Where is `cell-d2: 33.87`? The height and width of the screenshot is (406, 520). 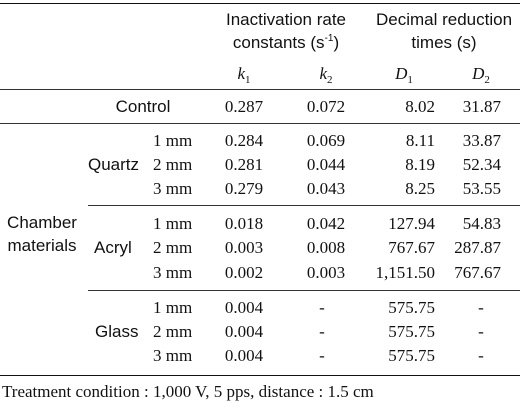
cell-d2: 33.87 is located at coordinates (481, 140).